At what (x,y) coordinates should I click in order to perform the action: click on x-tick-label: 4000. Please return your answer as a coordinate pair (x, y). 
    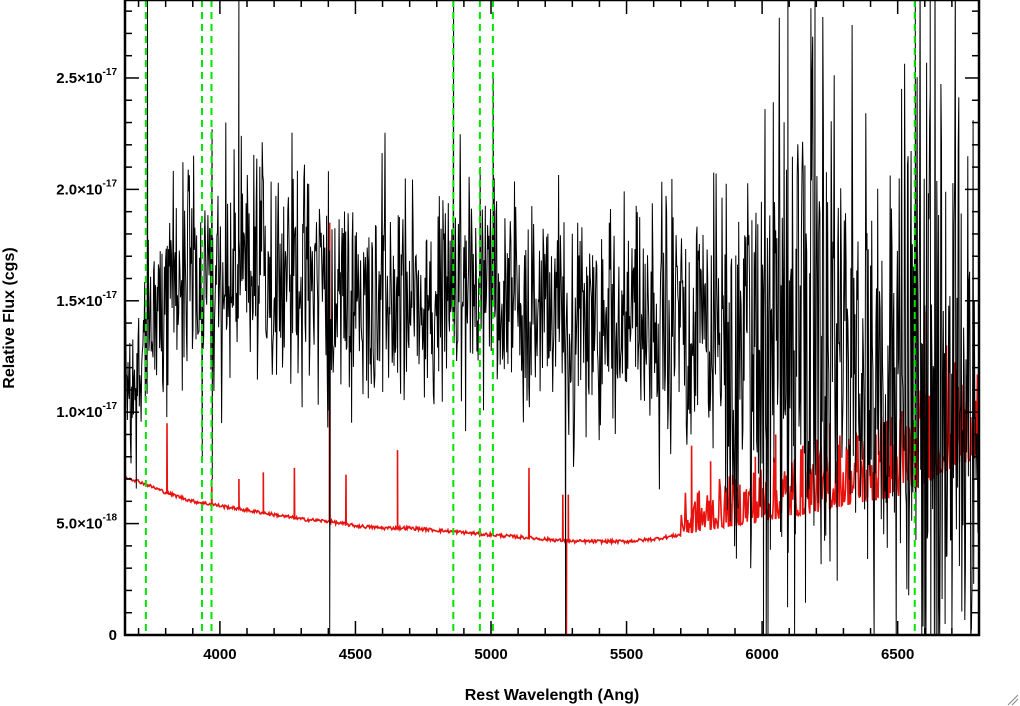
    Looking at the image, I should click on (219, 654).